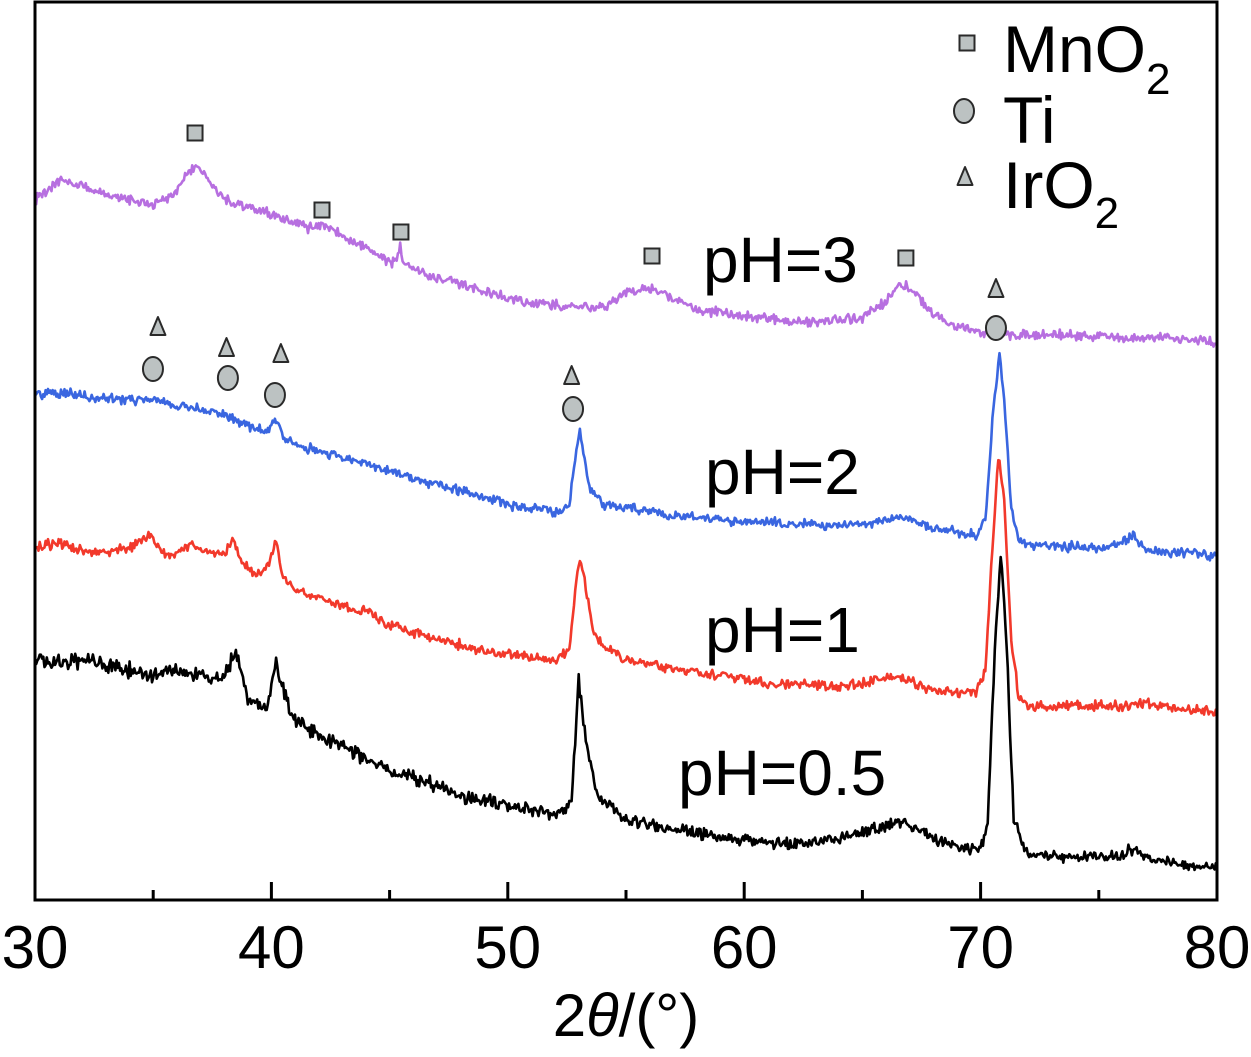 The height and width of the screenshot is (1057, 1251). I want to click on series-label-ph-2: pH=2, so click(782, 472).